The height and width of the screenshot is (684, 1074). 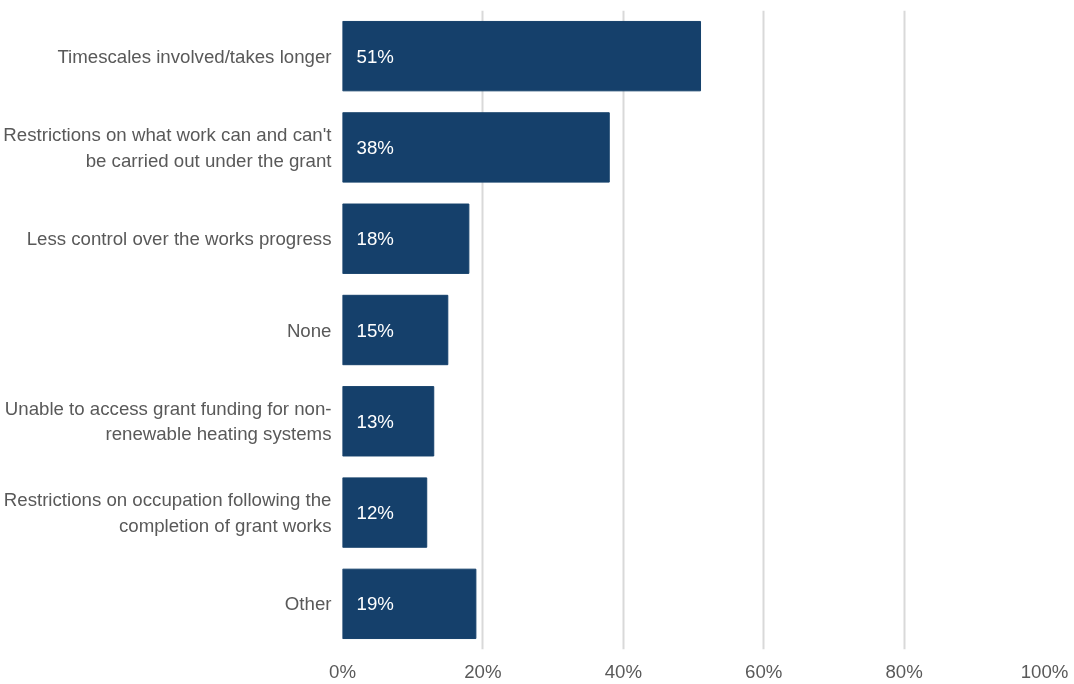 What do you see at coordinates (179, 239) in the screenshot?
I see `y-tick-label: Less control over the works progress` at bounding box center [179, 239].